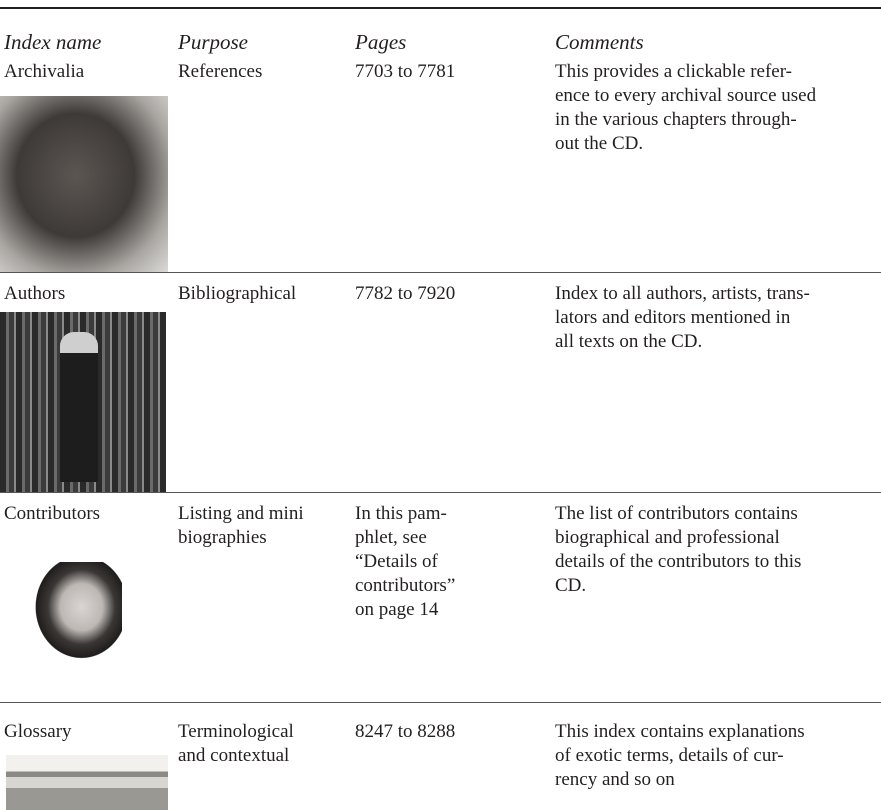  Describe the element at coordinates (391, 537) in the screenshot. I see `pages-line: phlet, see` at that location.